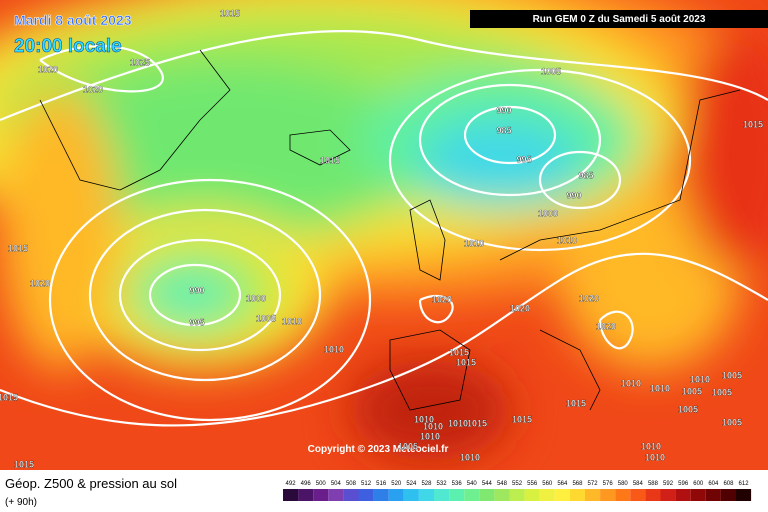 This screenshot has width=768, height=512. What do you see at coordinates (321, 484) in the screenshot?
I see `scale-label: 500` at bounding box center [321, 484].